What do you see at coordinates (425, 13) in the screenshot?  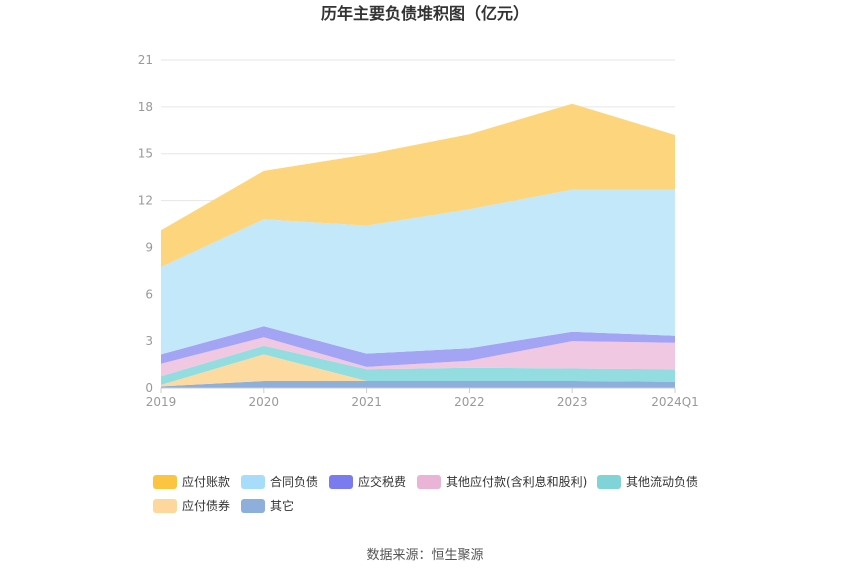 I see `chart-title: 历年主要负债堆积图（亿元）` at bounding box center [425, 13].